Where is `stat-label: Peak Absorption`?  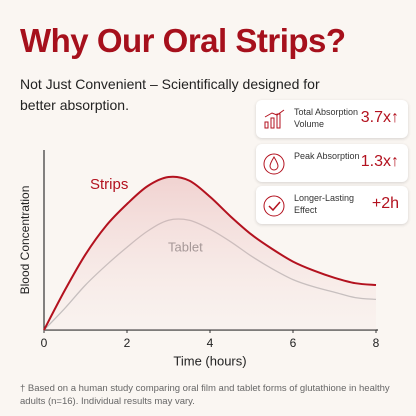
stat-label: Peak Absorption is located at coordinates (327, 156).